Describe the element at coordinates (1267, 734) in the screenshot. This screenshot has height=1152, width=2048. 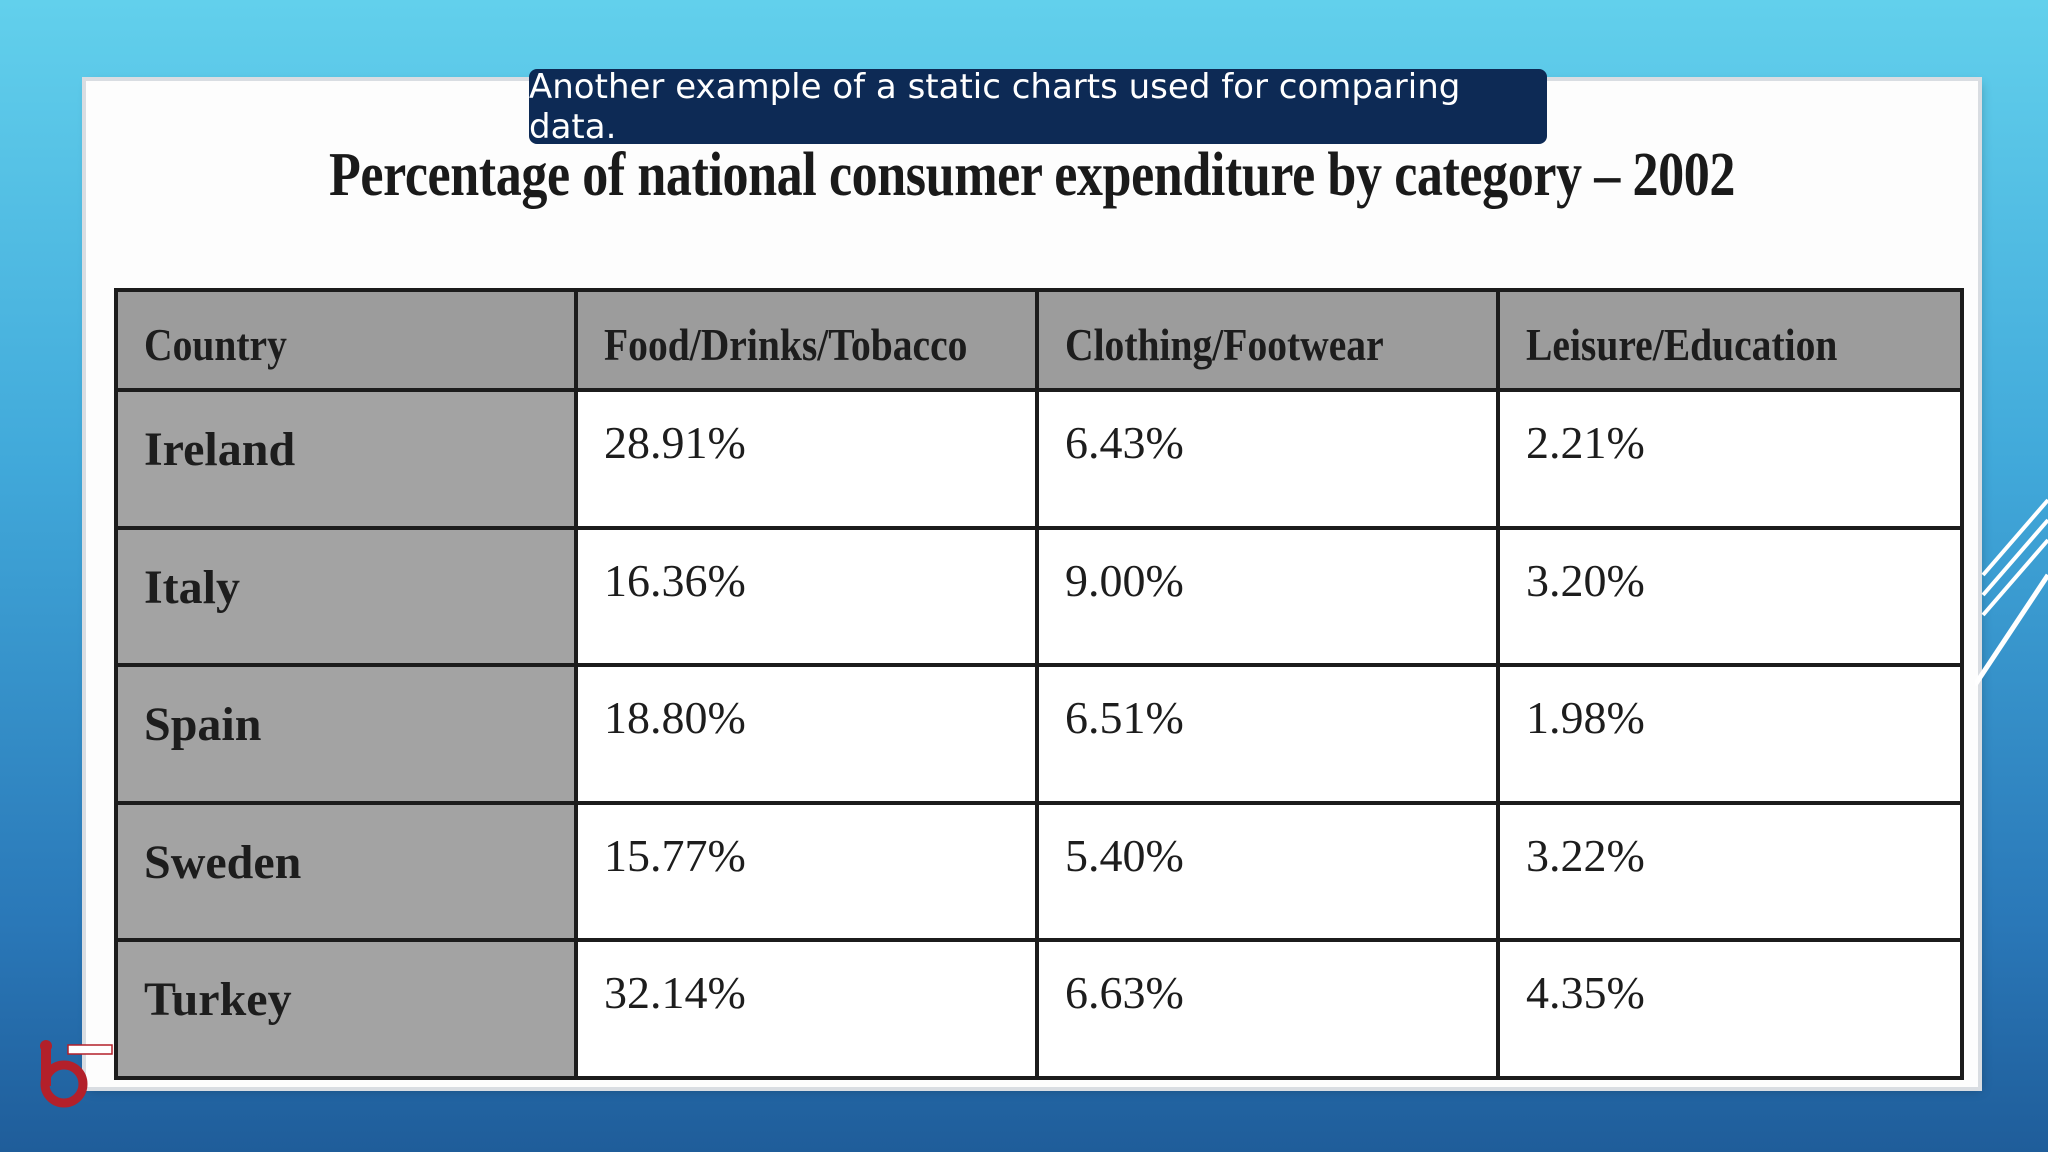
I see `clothing-value-cell: 6.51%` at that location.